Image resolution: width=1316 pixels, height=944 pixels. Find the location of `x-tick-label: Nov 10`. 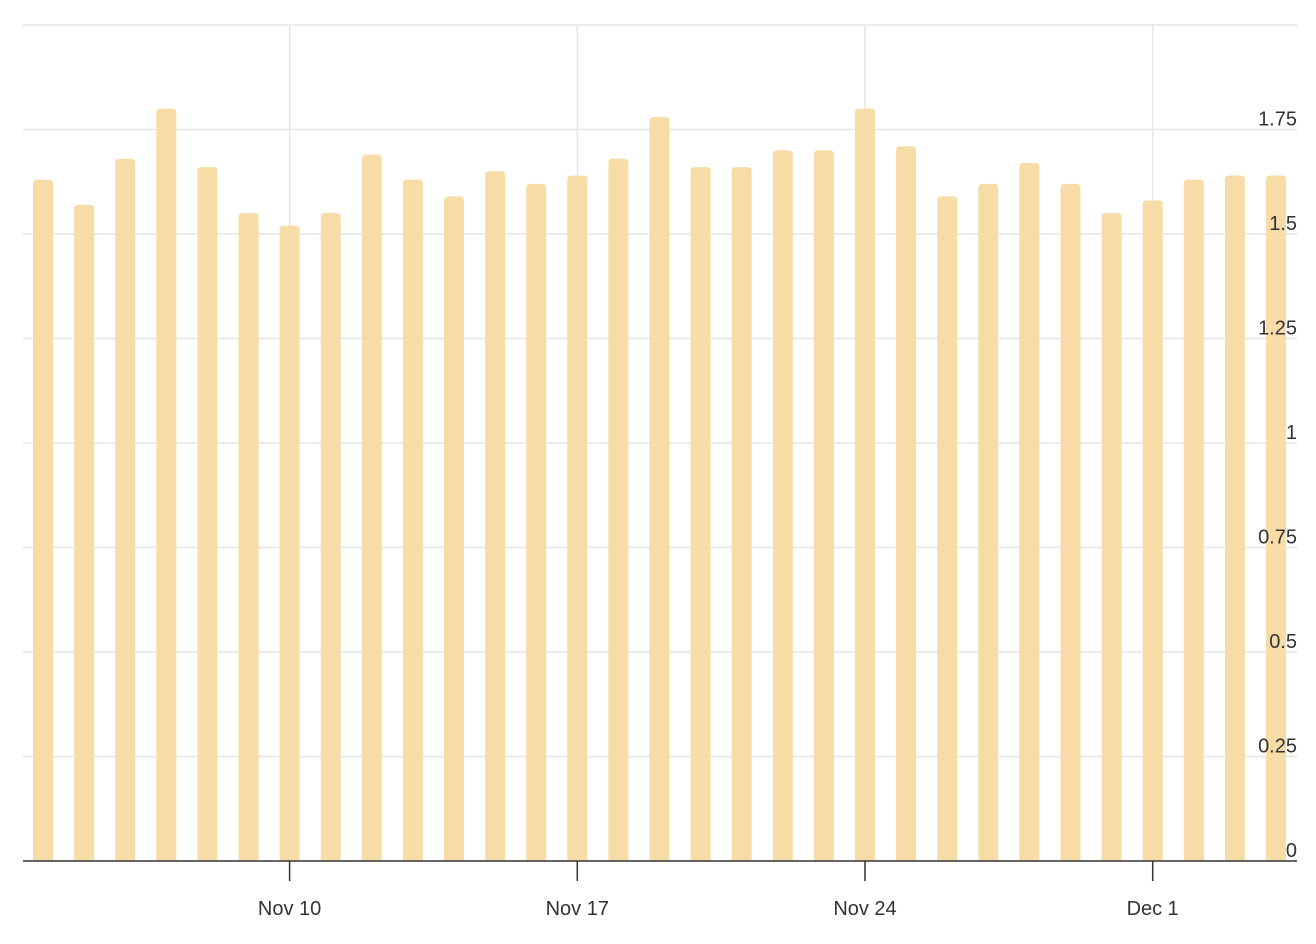

x-tick-label: Nov 10 is located at coordinates (289, 909).